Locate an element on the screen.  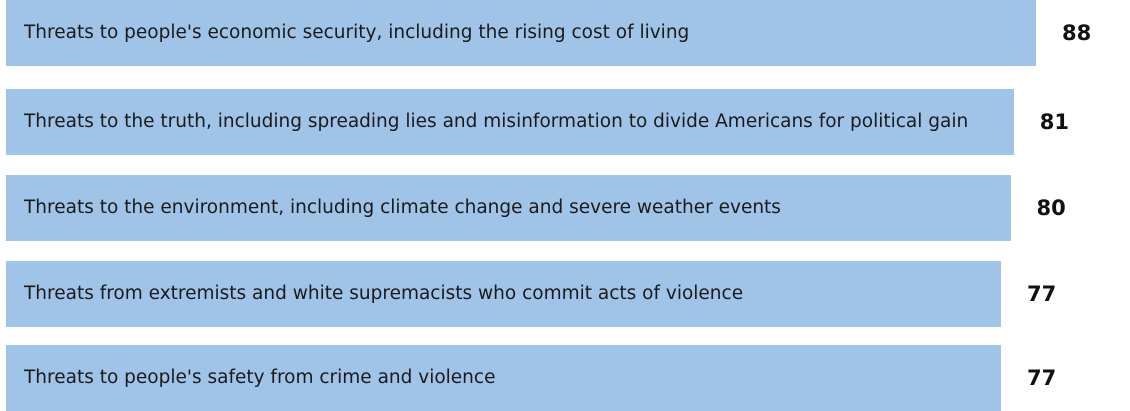
value-label: 88 is located at coordinates (1077, 33).